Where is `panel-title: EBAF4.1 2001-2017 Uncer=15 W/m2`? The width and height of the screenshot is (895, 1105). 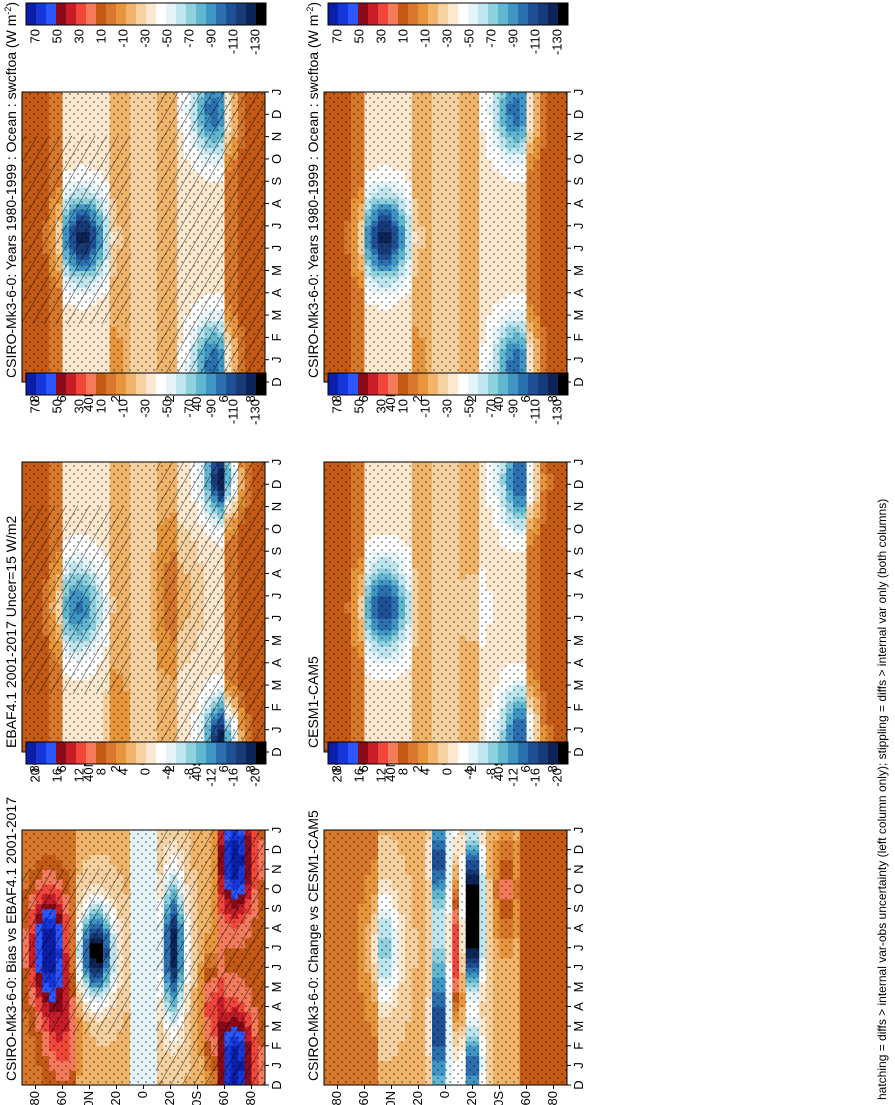 panel-title: EBAF4.1 2001-2017 Uncer=15 W/m2 is located at coordinates (11, 631).